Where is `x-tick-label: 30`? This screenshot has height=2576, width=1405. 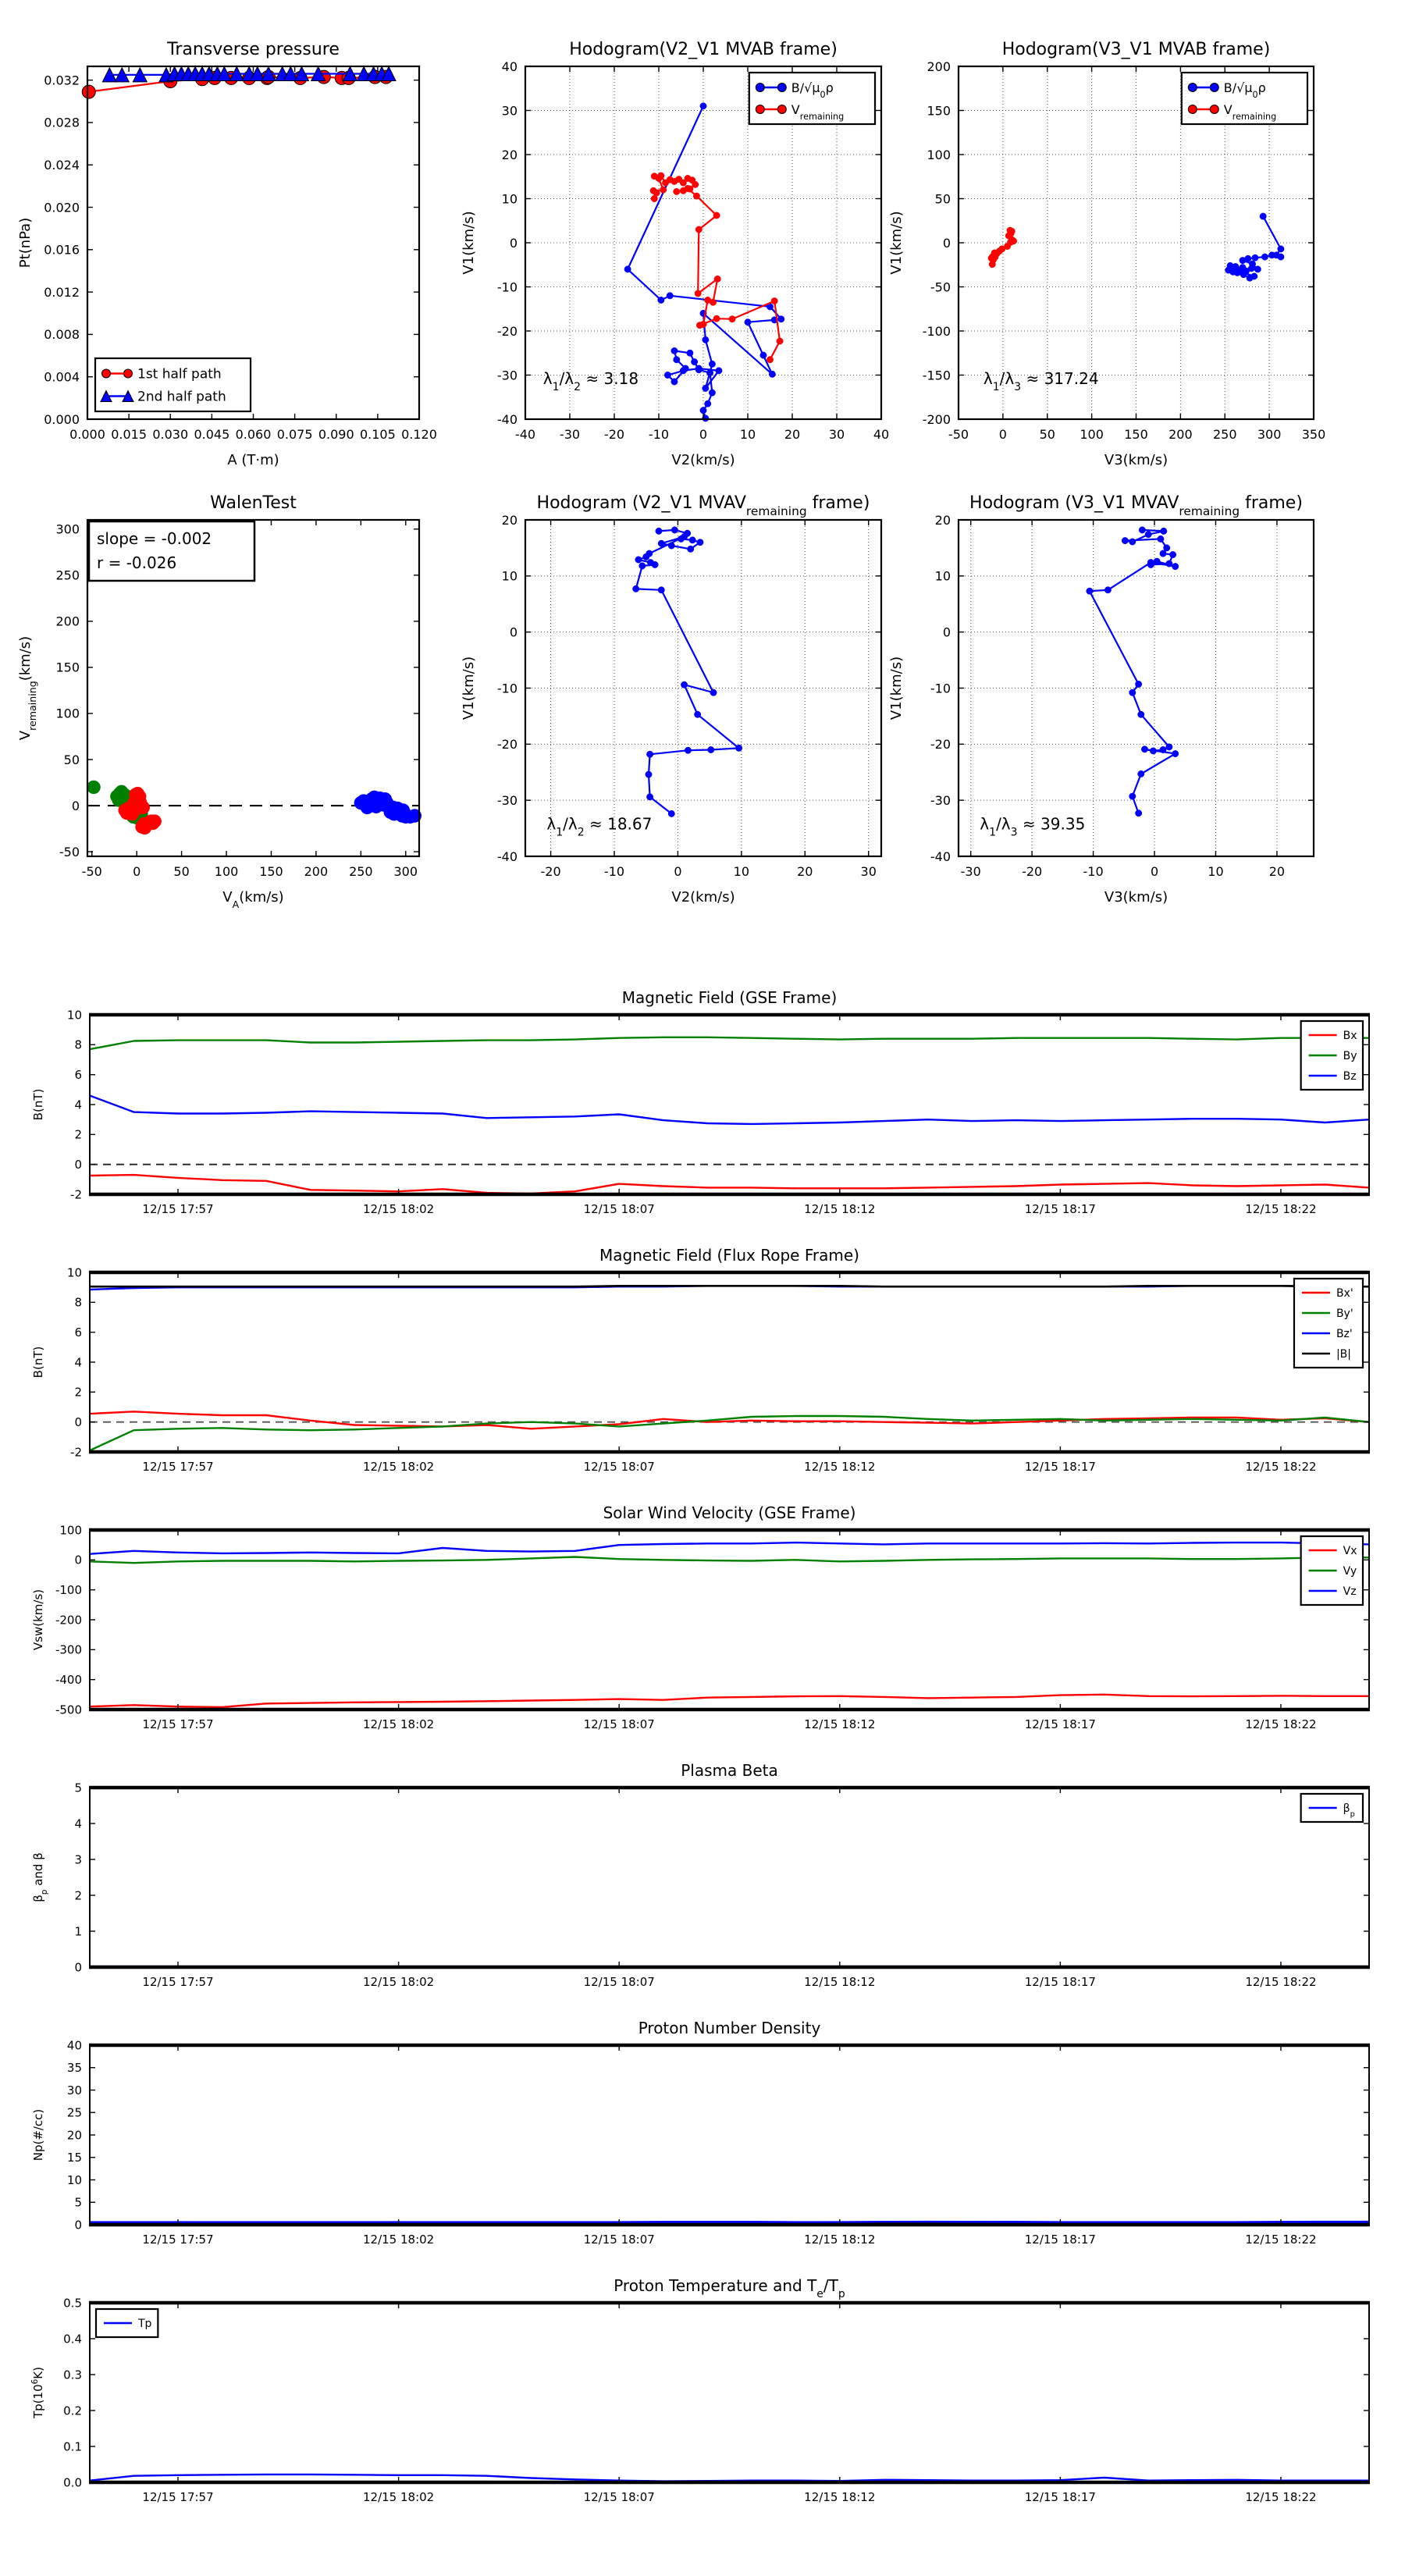
x-tick-label: 30 is located at coordinates (837, 434).